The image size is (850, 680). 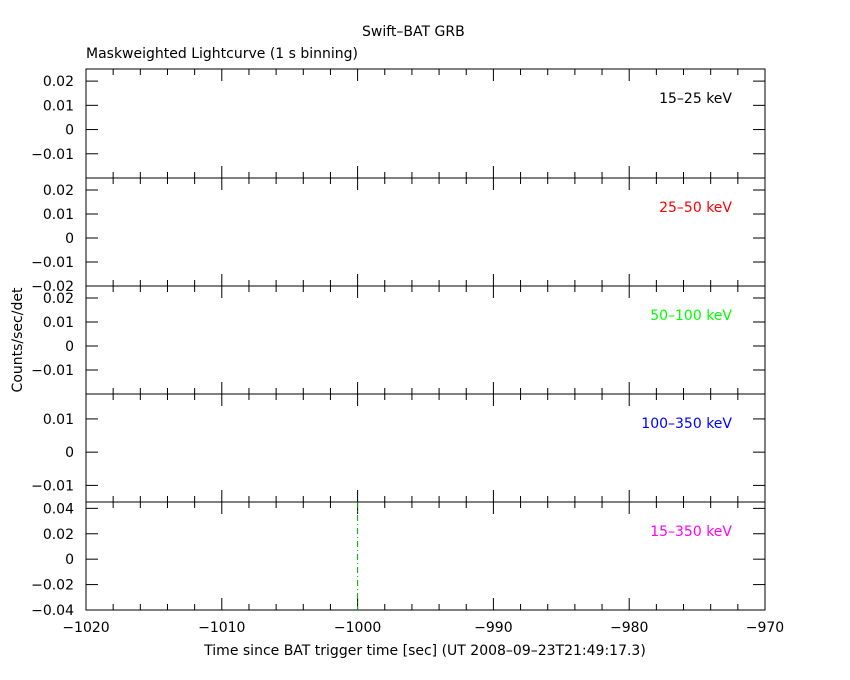 What do you see at coordinates (695, 208) in the screenshot?
I see `band-label-2: 25–50 keV` at bounding box center [695, 208].